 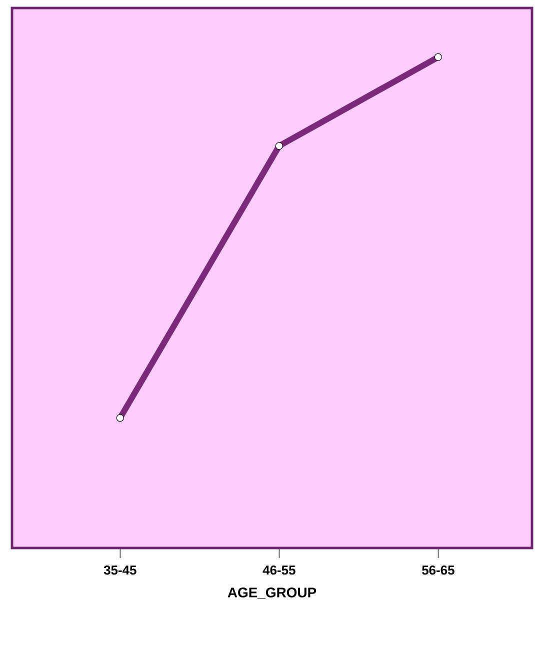 What do you see at coordinates (272, 593) in the screenshot?
I see `x-axis-title: AGE_GROUP` at bounding box center [272, 593].